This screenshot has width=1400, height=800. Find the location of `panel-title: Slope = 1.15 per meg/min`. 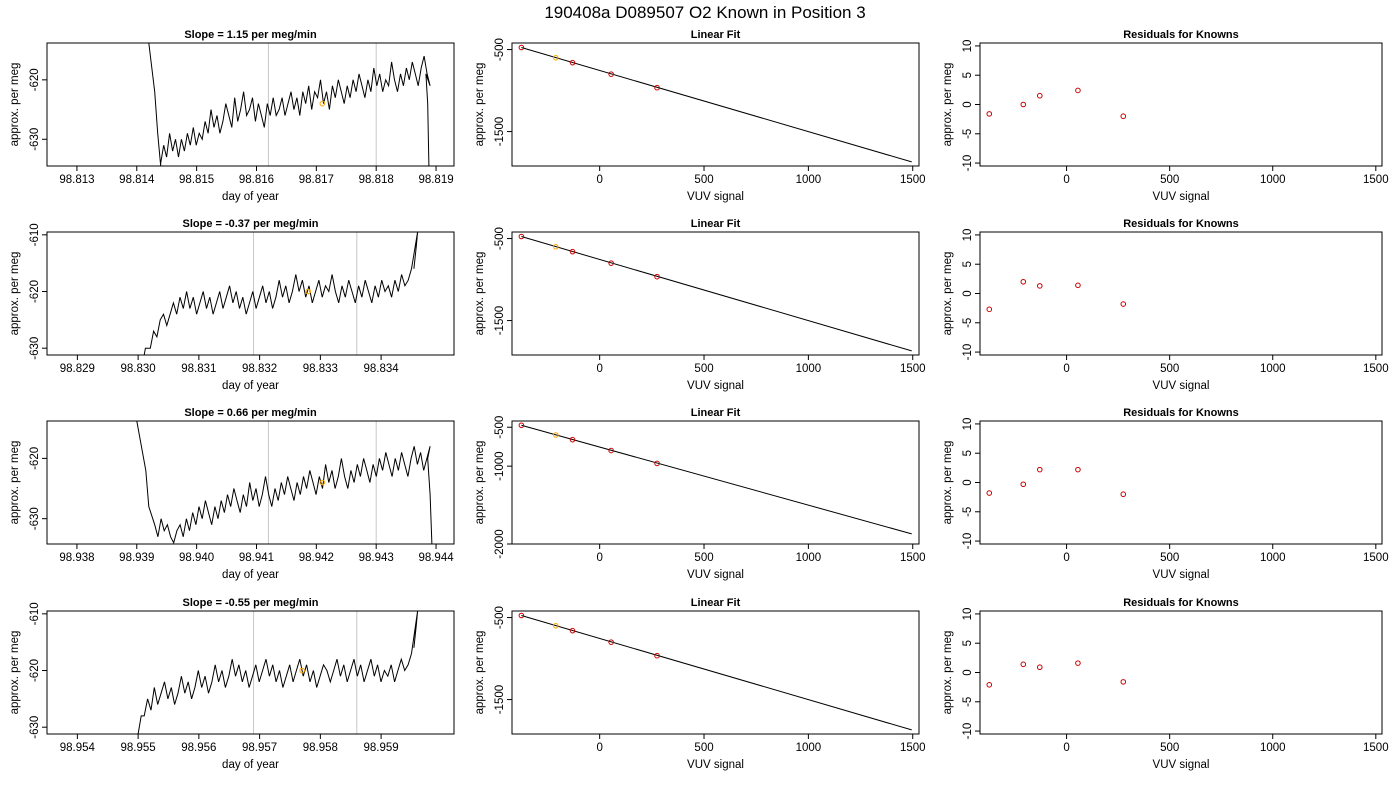

panel-title: Slope = 1.15 per meg/min is located at coordinates (250, 35).